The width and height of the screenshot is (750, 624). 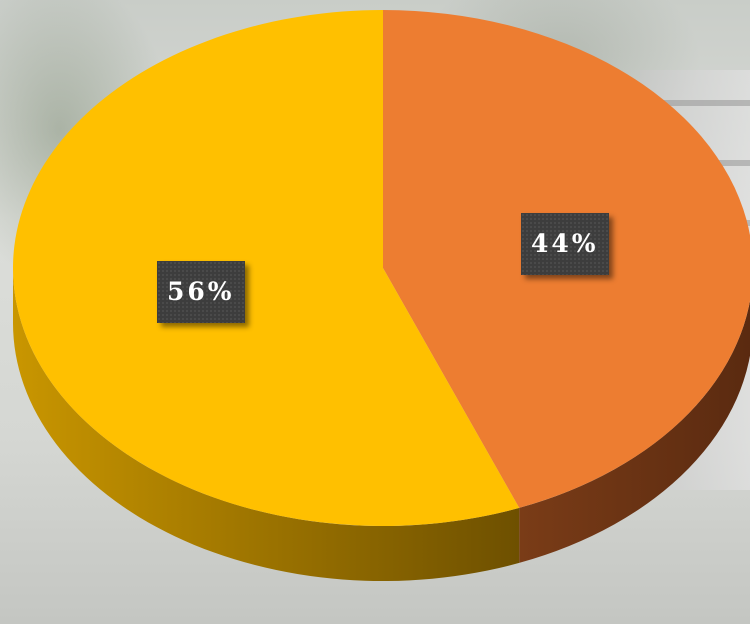 I want to click on data-label-slice-2: 56%, so click(x=201, y=292).